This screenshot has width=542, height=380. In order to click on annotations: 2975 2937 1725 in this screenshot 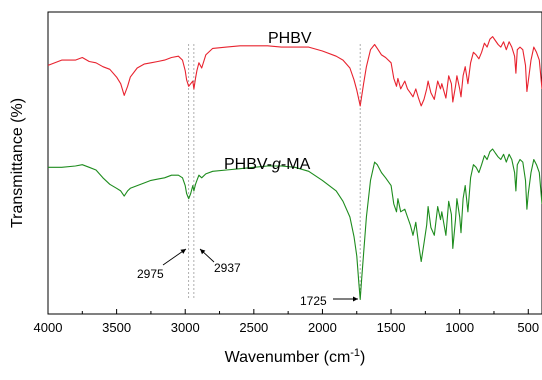, I will do `click(247, 278)`.